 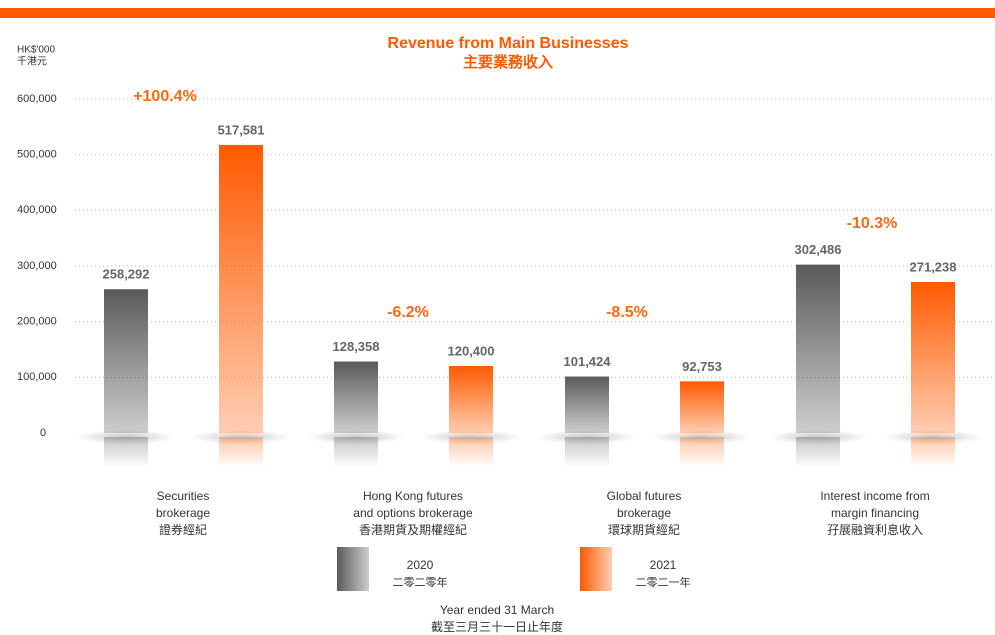 What do you see at coordinates (37, 266) in the screenshot?
I see `y-tick-label: 300,000` at bounding box center [37, 266].